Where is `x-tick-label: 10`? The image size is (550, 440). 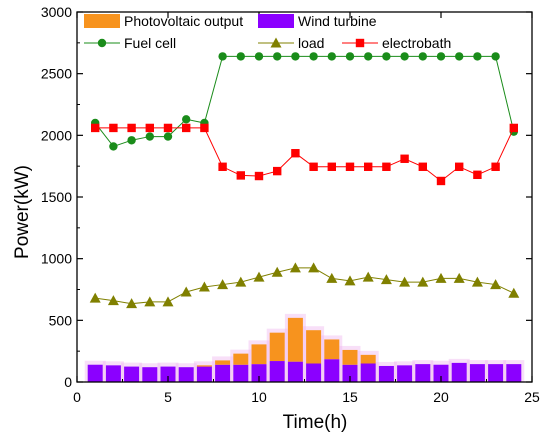
x-tick-label: 10 is located at coordinates (259, 397).